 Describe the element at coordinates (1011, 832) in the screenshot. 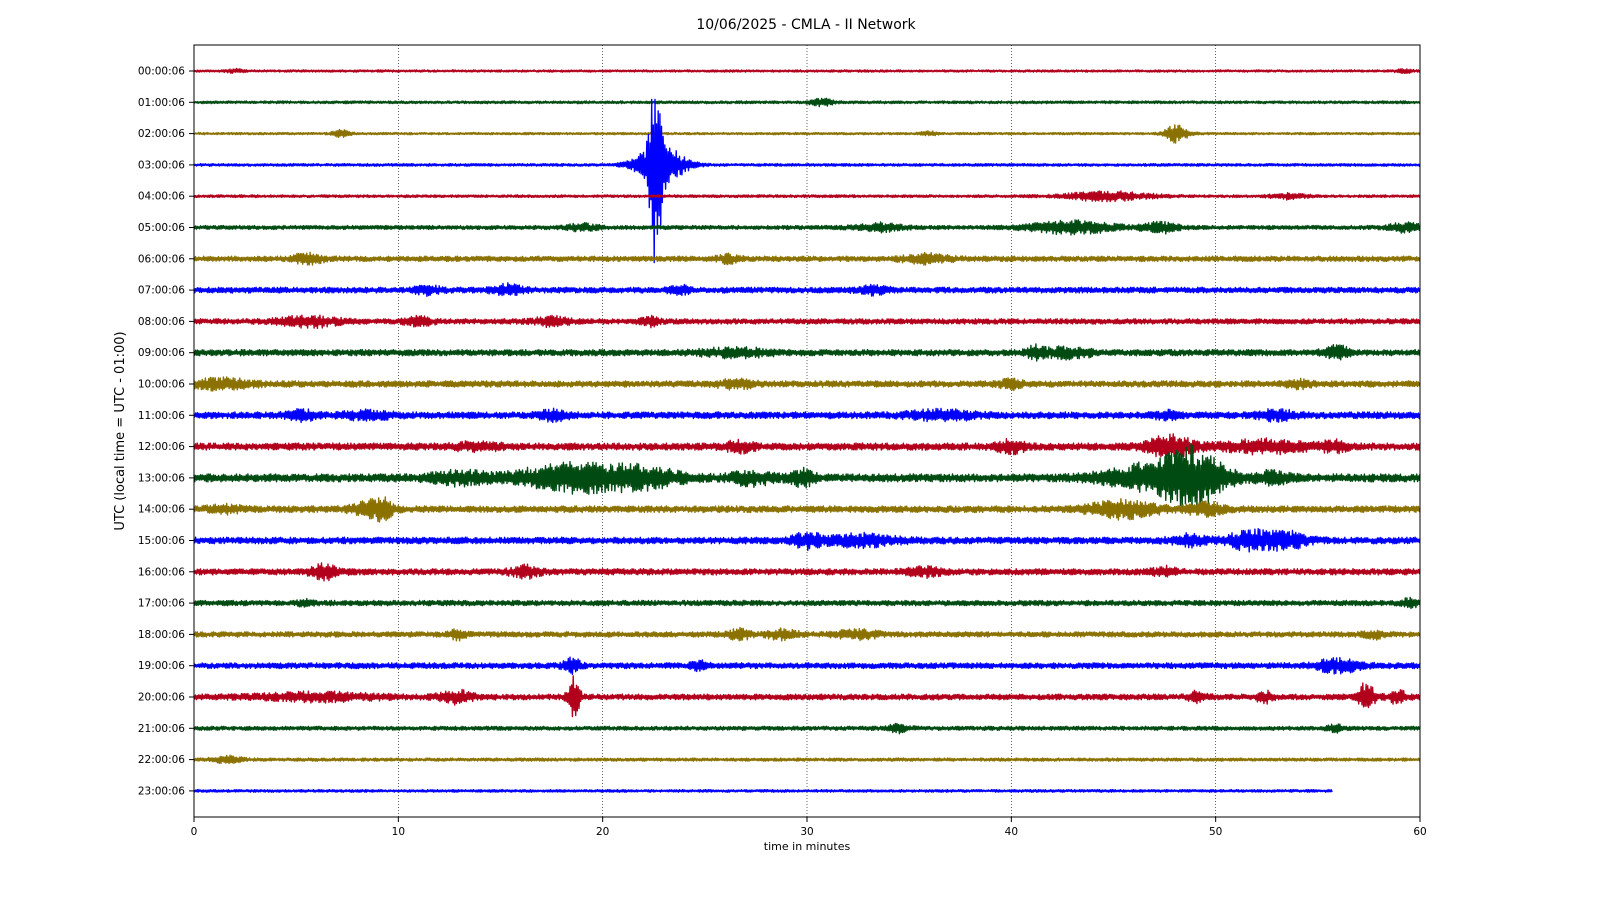

I see `x-tick-label-40: 40` at that location.